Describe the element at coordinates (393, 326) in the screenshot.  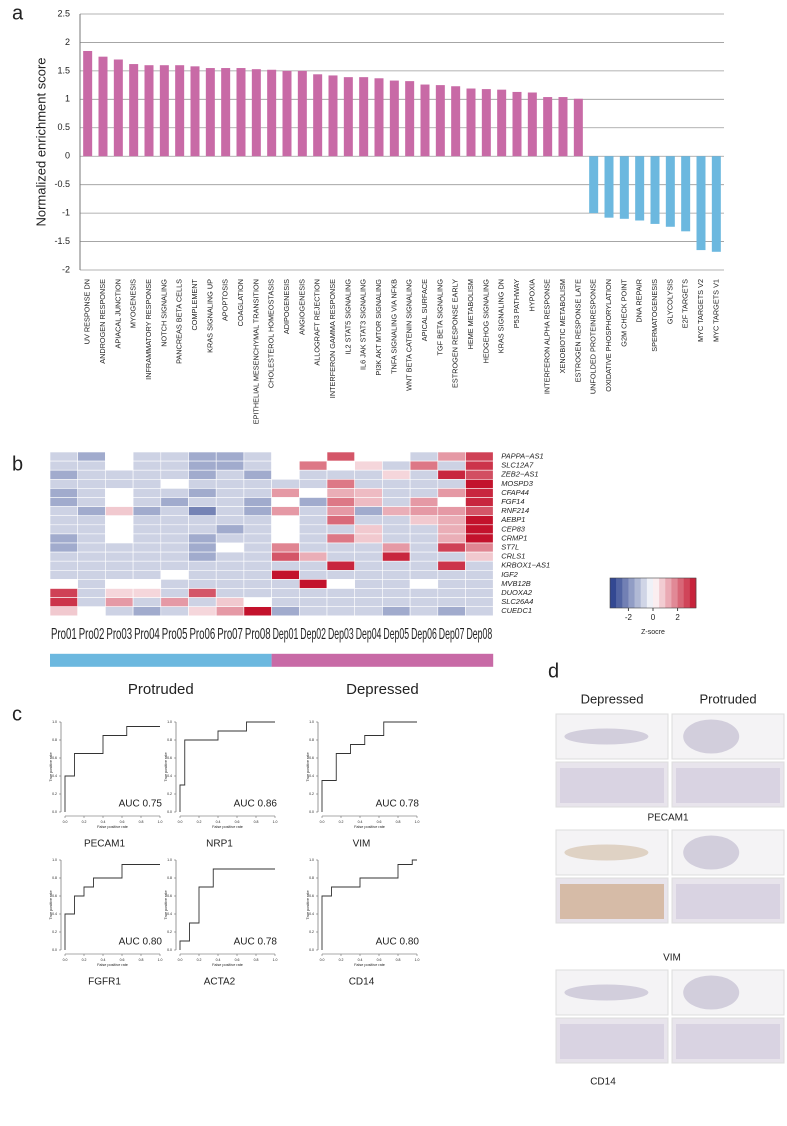
I see `x-tick-label: TNFA SIGNALING VIA NFKB` at that location.